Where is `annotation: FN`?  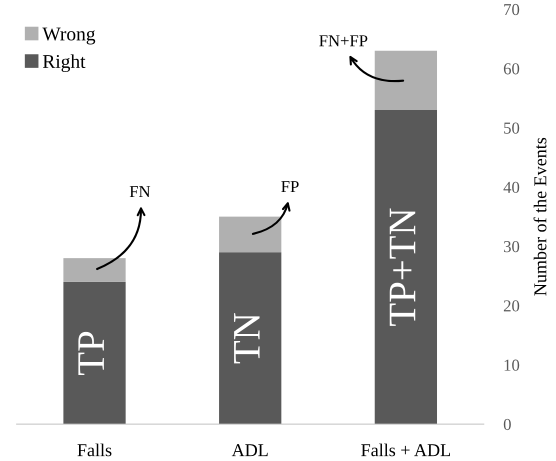
annotation: FN is located at coordinates (140, 192).